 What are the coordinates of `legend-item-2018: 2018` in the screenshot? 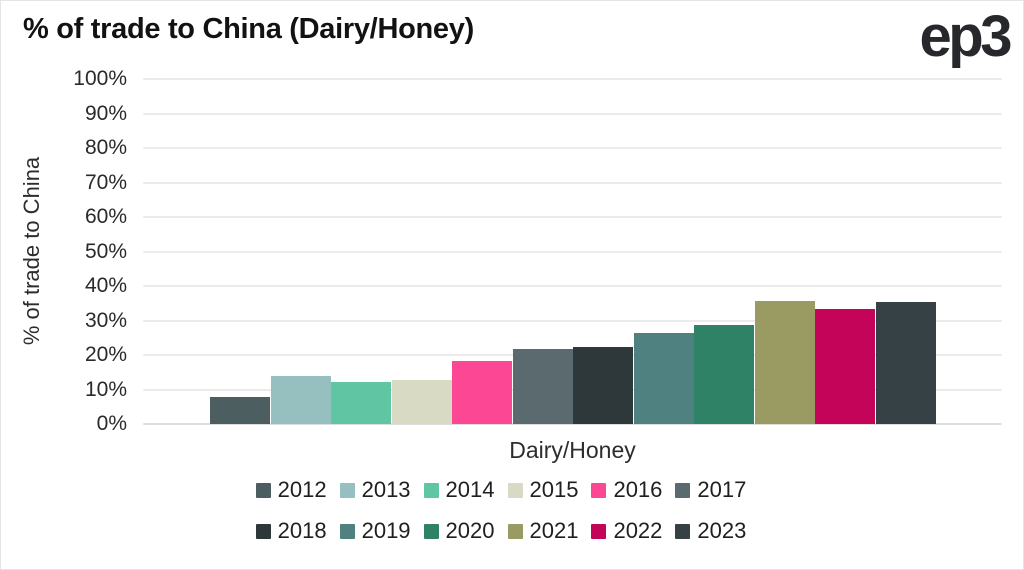 It's located at (291, 531).